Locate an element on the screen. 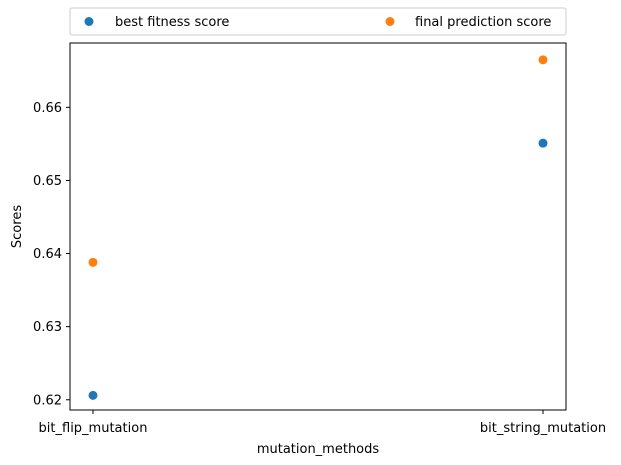  x-tick-label: bit_flip_mutation is located at coordinates (93, 428).